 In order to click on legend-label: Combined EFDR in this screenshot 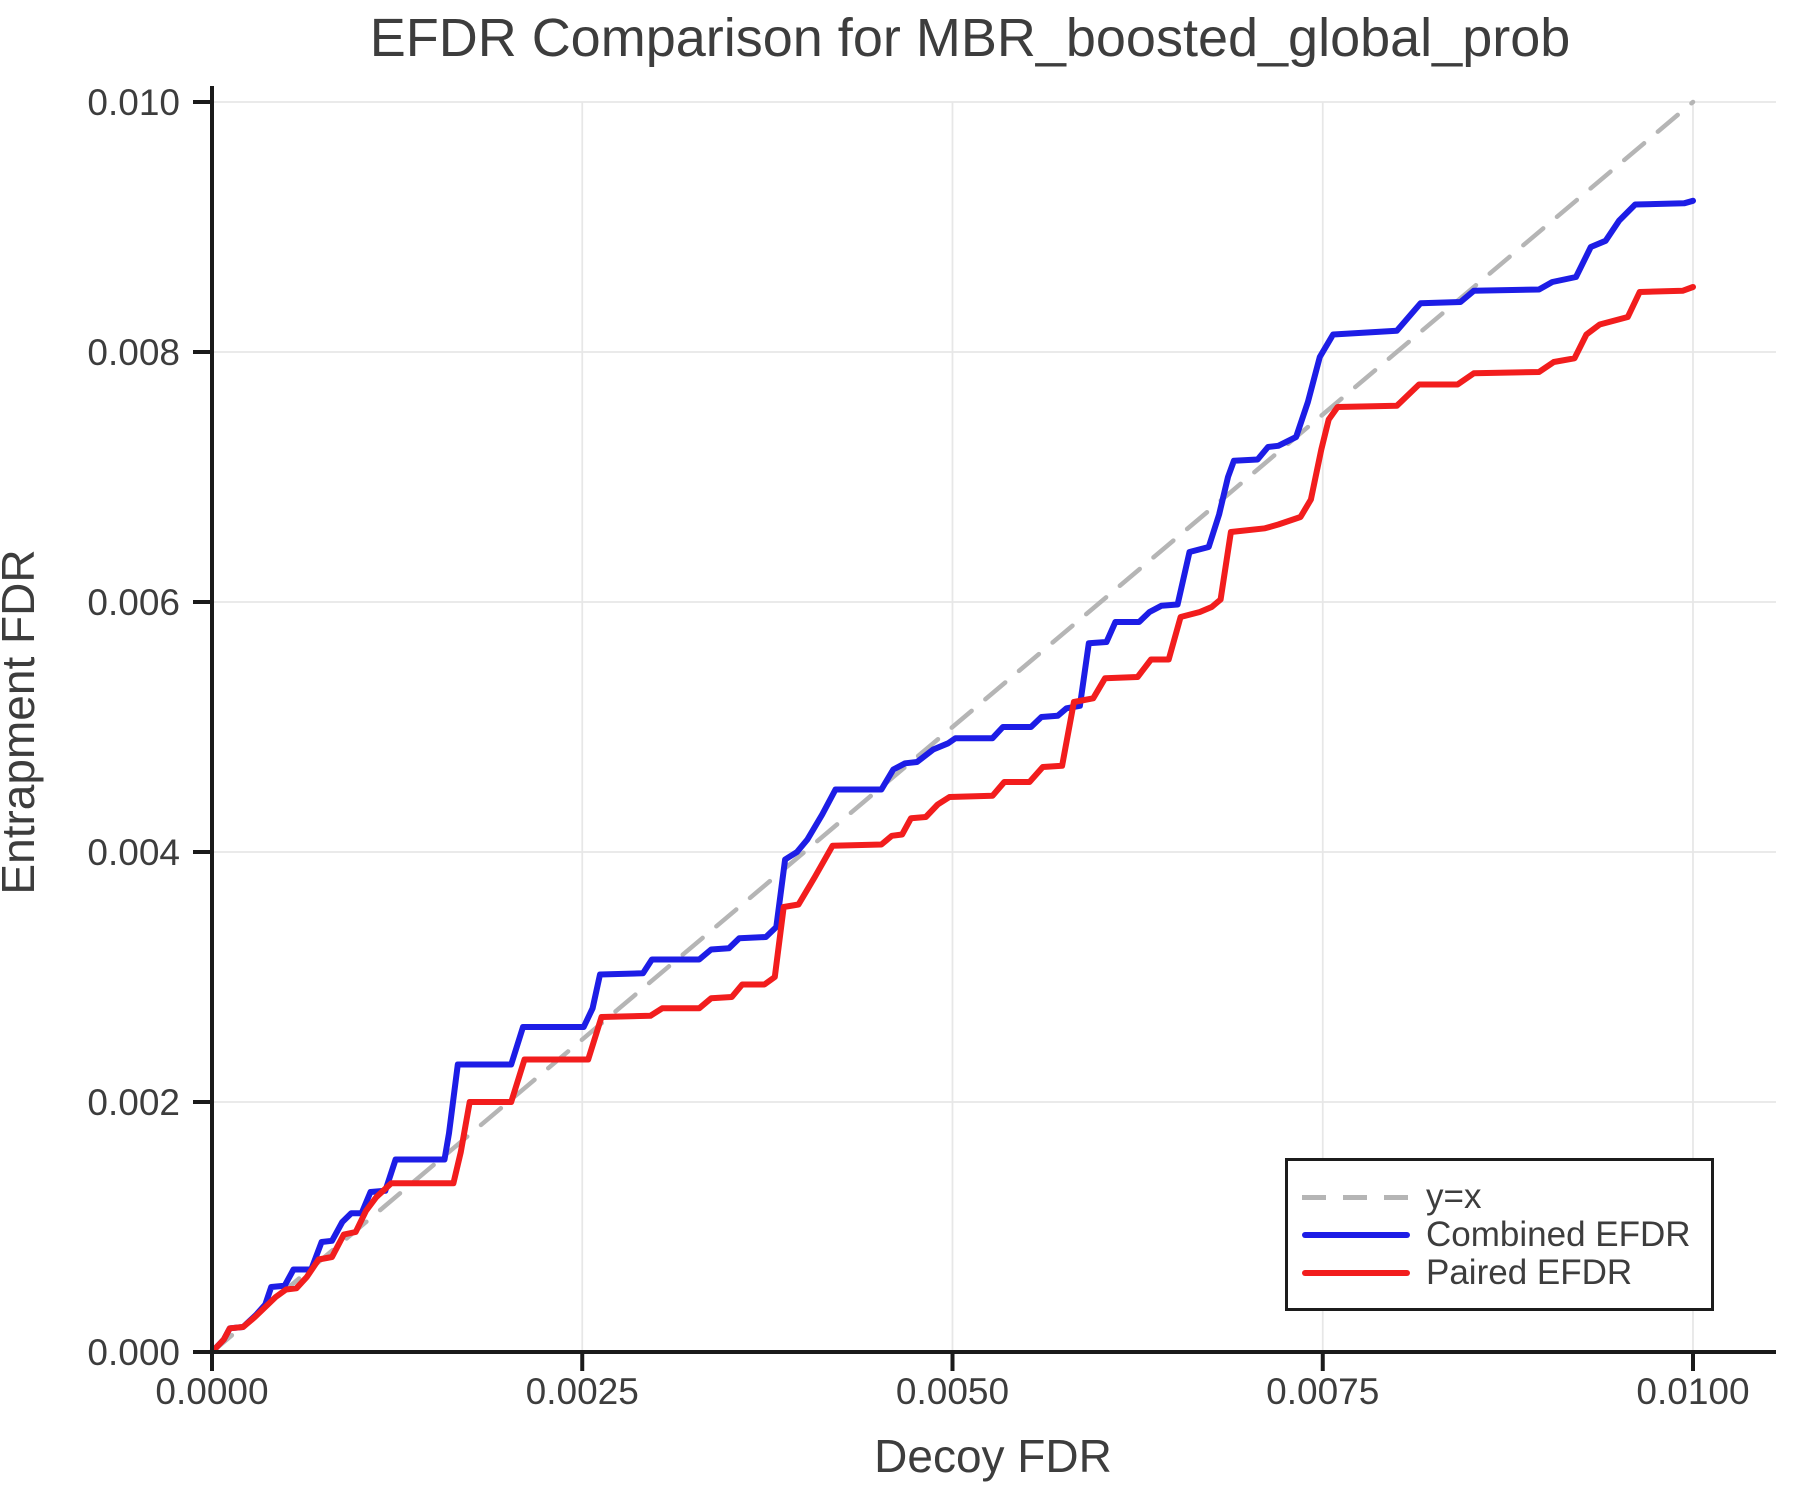, I will do `click(1558, 1234)`.